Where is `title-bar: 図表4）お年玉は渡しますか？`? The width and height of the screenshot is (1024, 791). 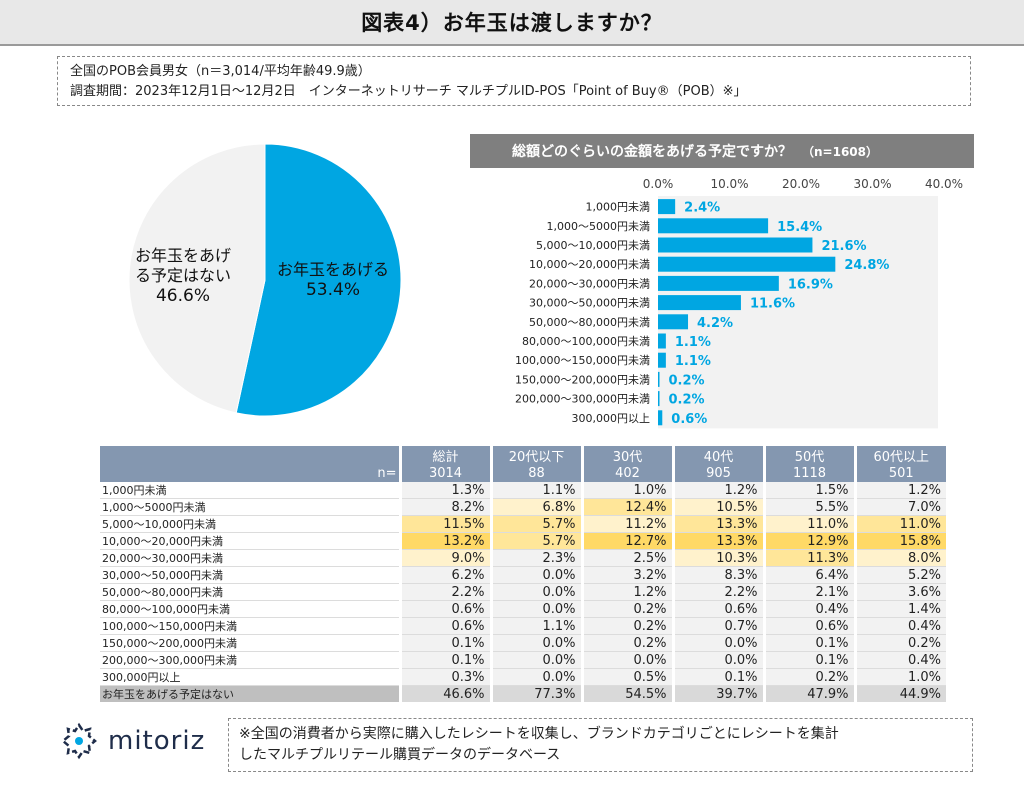
title-bar: 図表4）お年玉は渡しますか？ is located at coordinates (512, 23).